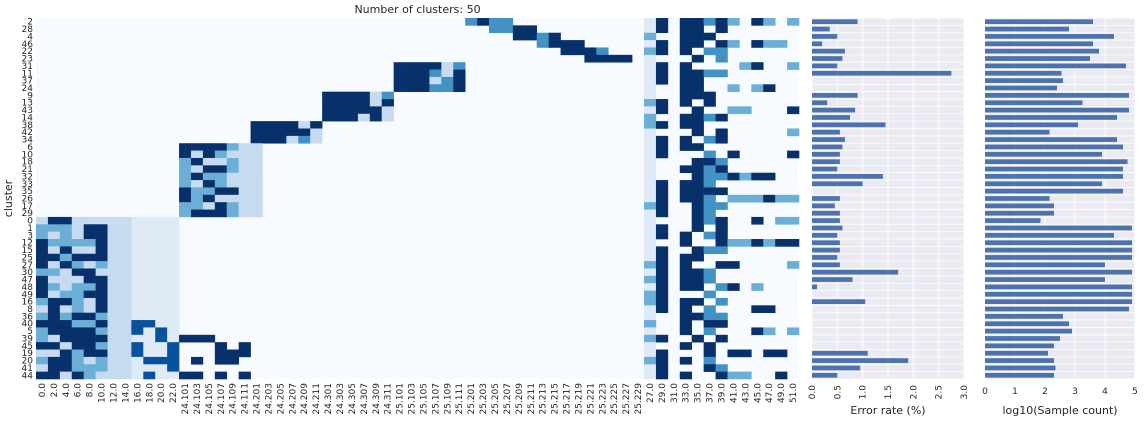  Describe the element at coordinates (472, 399) in the screenshot. I see `heatmap-col-label: 25.201` at that location.